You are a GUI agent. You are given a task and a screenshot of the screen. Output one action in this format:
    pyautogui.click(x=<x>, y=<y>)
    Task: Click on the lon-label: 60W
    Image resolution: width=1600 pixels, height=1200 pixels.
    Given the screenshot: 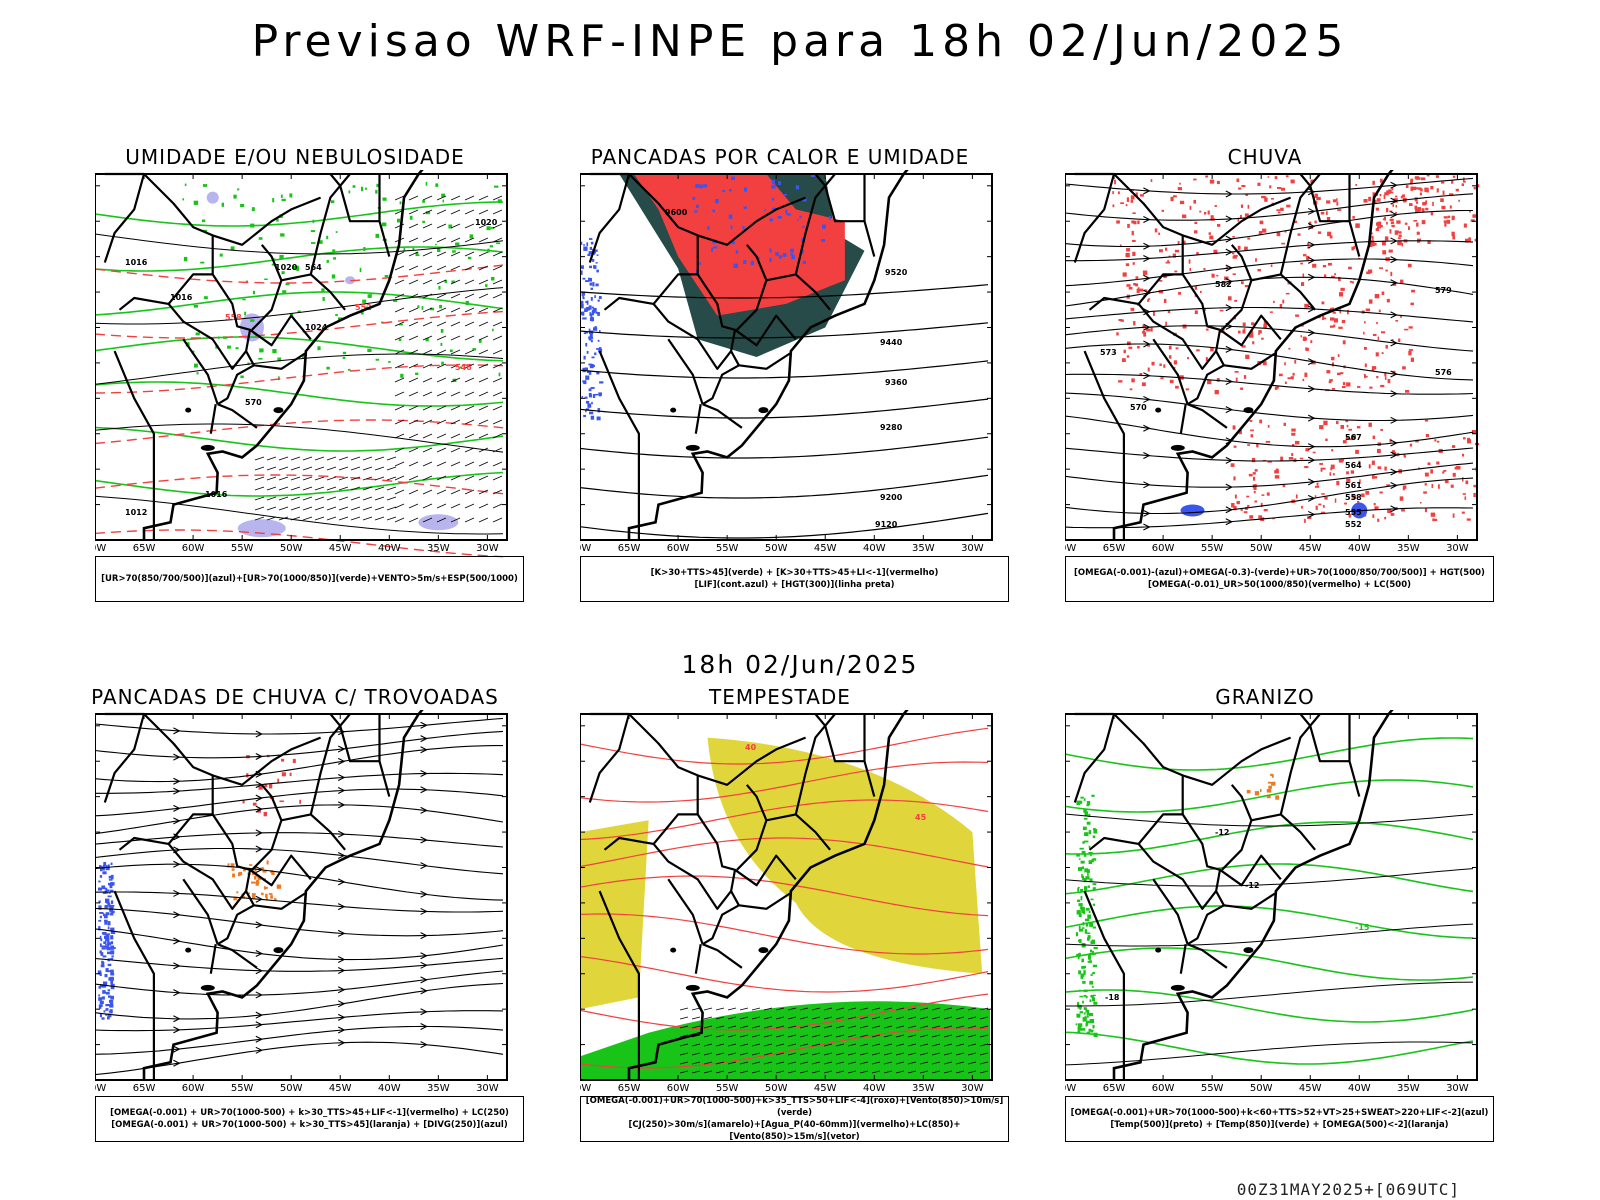 What is the action you would take?
    pyautogui.click(x=193, y=1088)
    